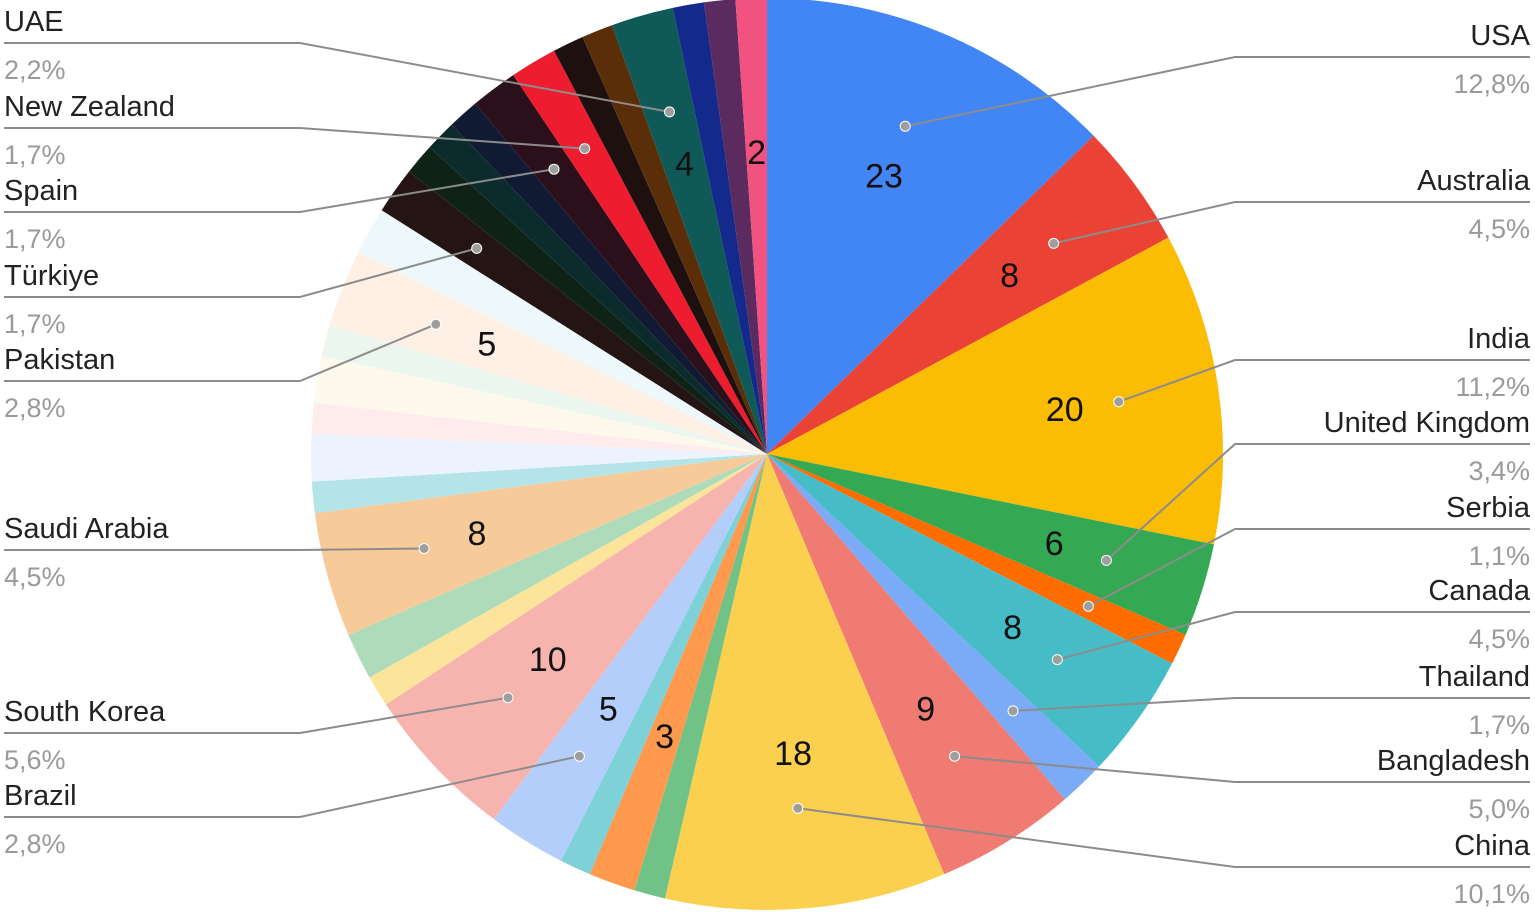 The image size is (1535, 912). What do you see at coordinates (1324, 381) in the screenshot?
I see `leader-line-india` at bounding box center [1324, 381].